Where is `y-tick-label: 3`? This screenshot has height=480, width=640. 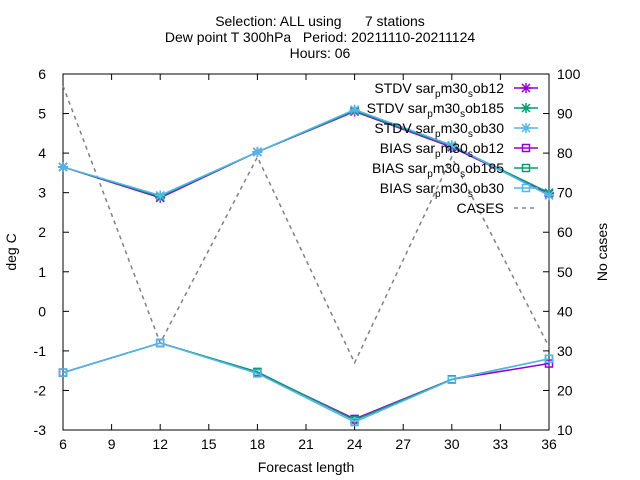 y-tick-label: 3 is located at coordinates (42, 193).